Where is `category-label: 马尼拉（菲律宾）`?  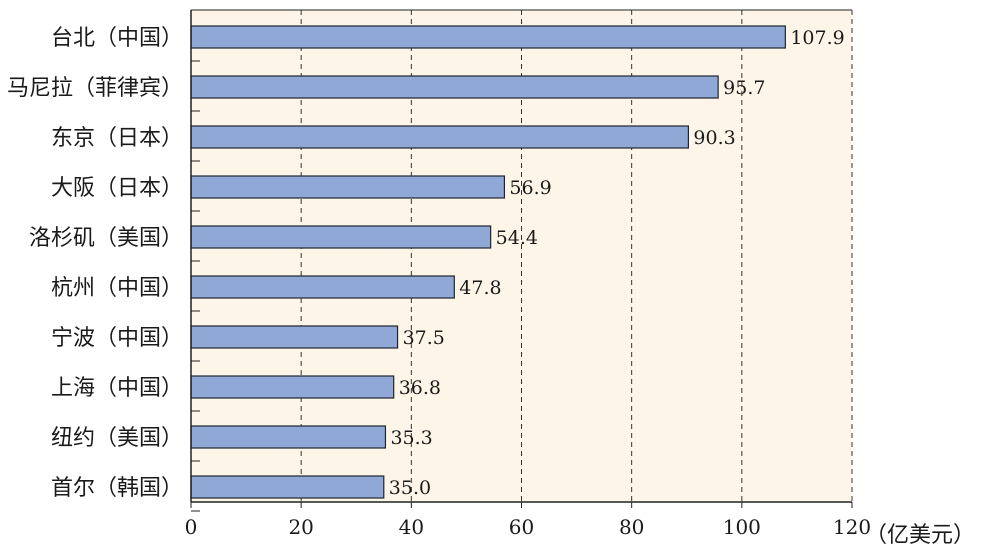 category-label: 马尼拉（菲律宾） is located at coordinates (95, 88).